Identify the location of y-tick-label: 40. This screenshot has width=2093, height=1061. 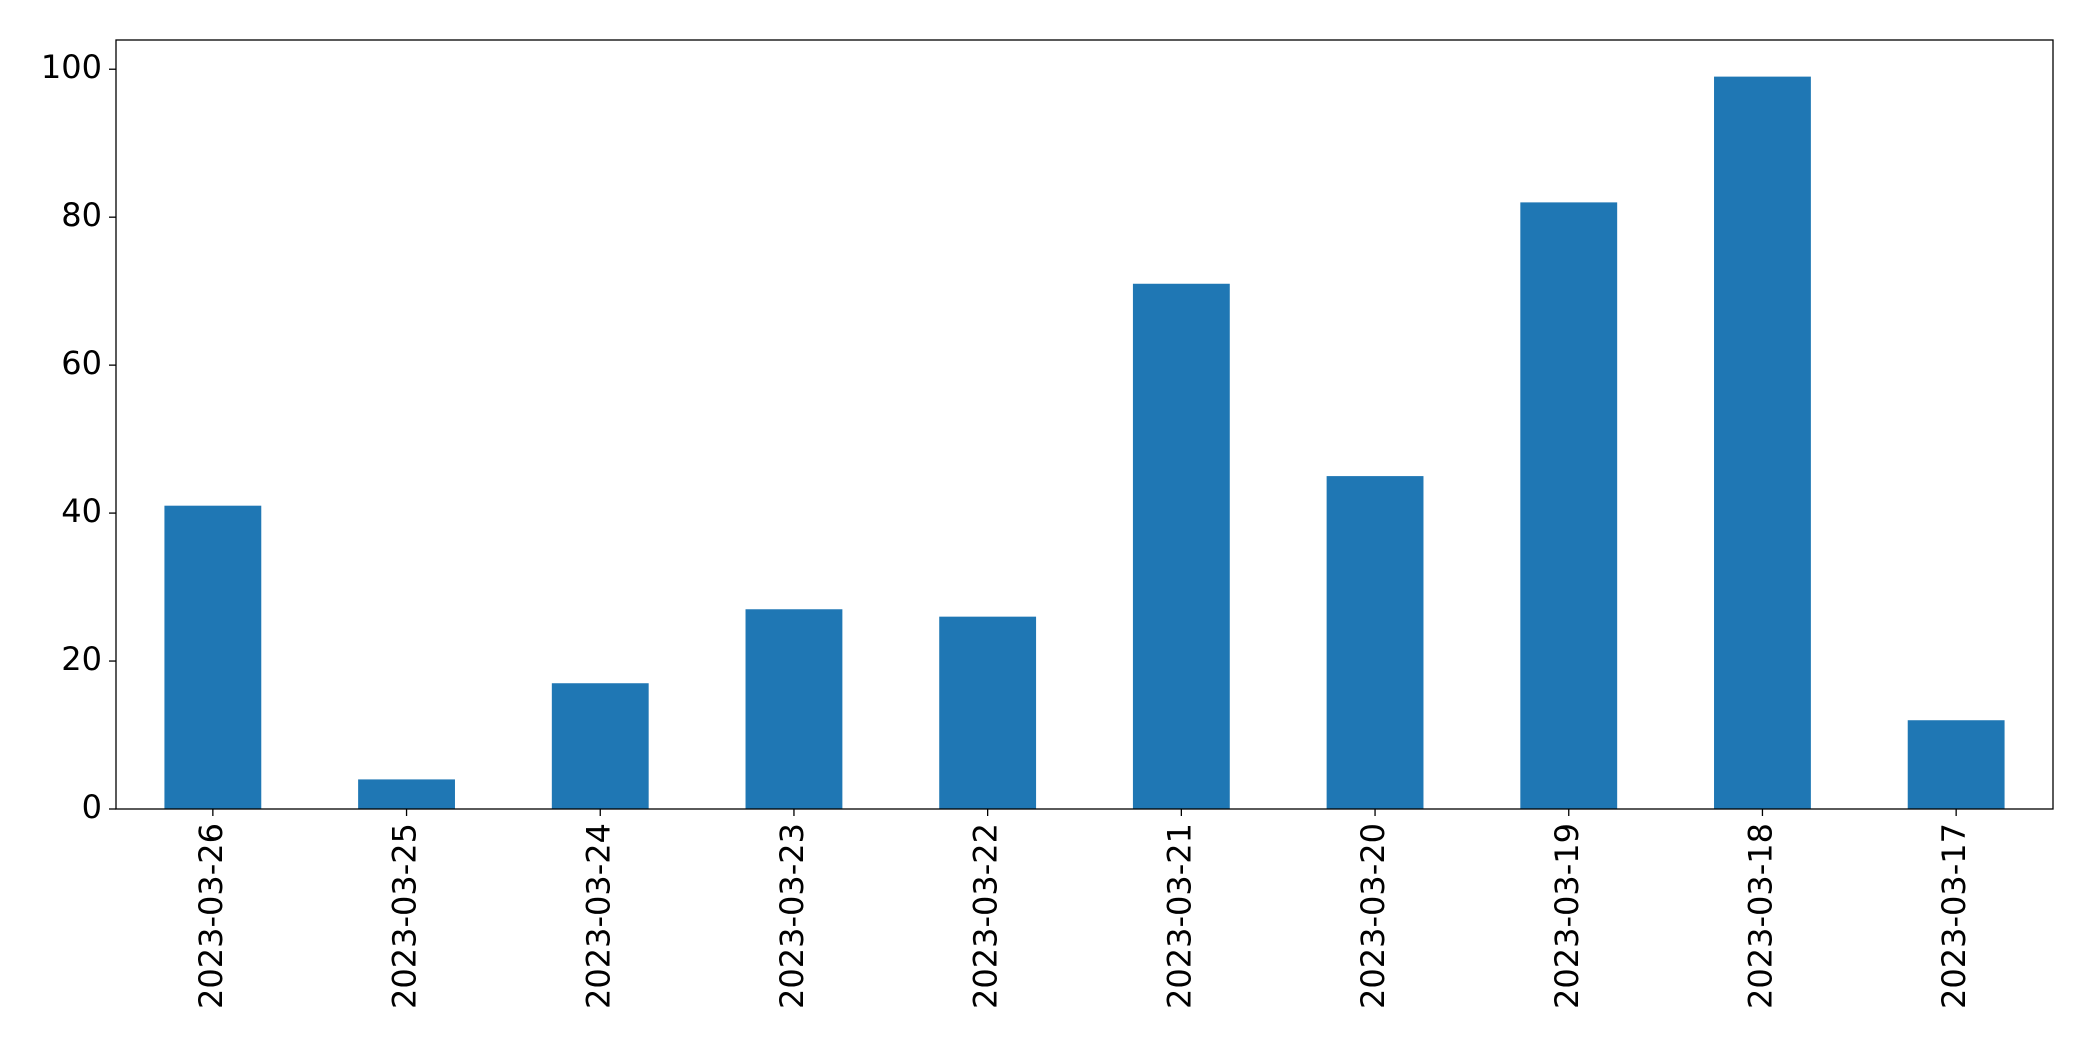
(81, 511).